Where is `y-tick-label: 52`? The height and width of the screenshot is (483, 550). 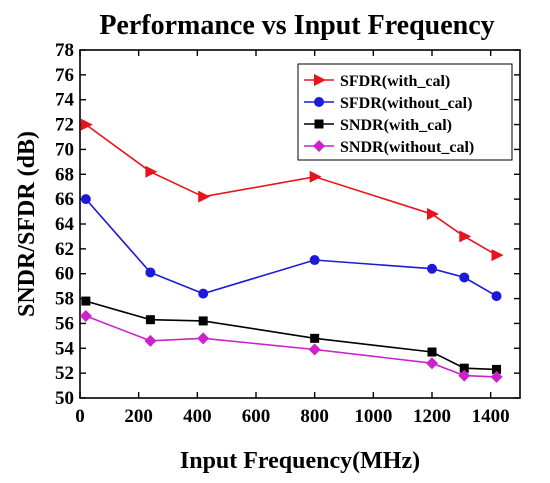 y-tick-label: 52 is located at coordinates (64, 373).